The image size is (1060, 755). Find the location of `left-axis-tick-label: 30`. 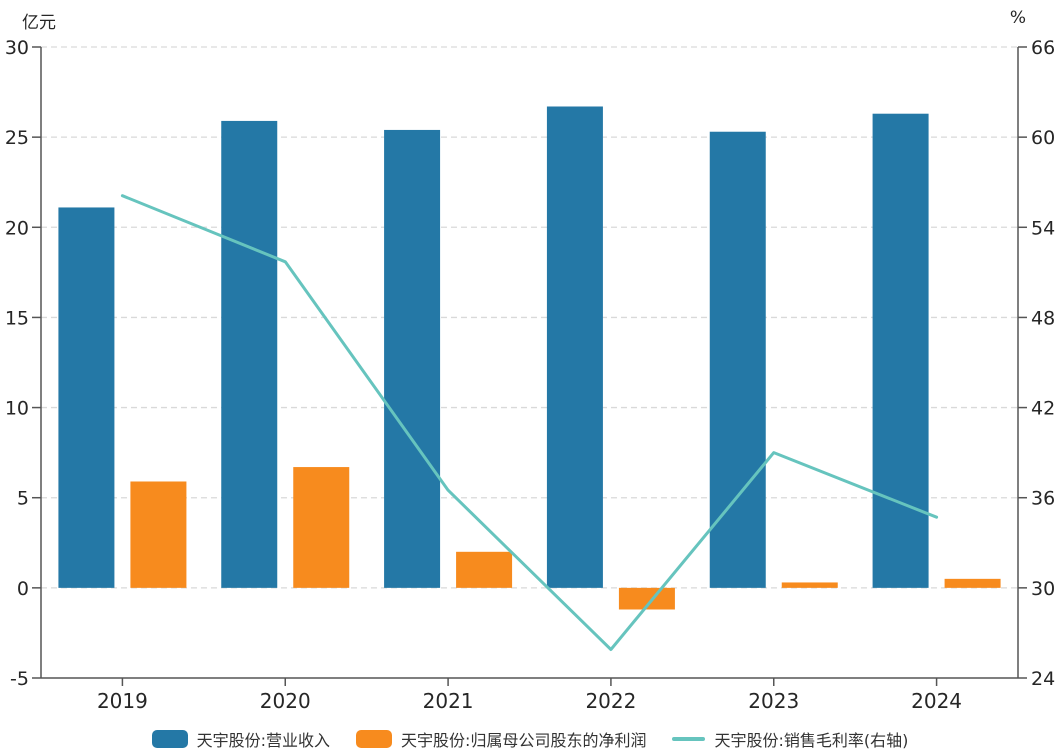

left-axis-tick-label: 30 is located at coordinates (17, 48).